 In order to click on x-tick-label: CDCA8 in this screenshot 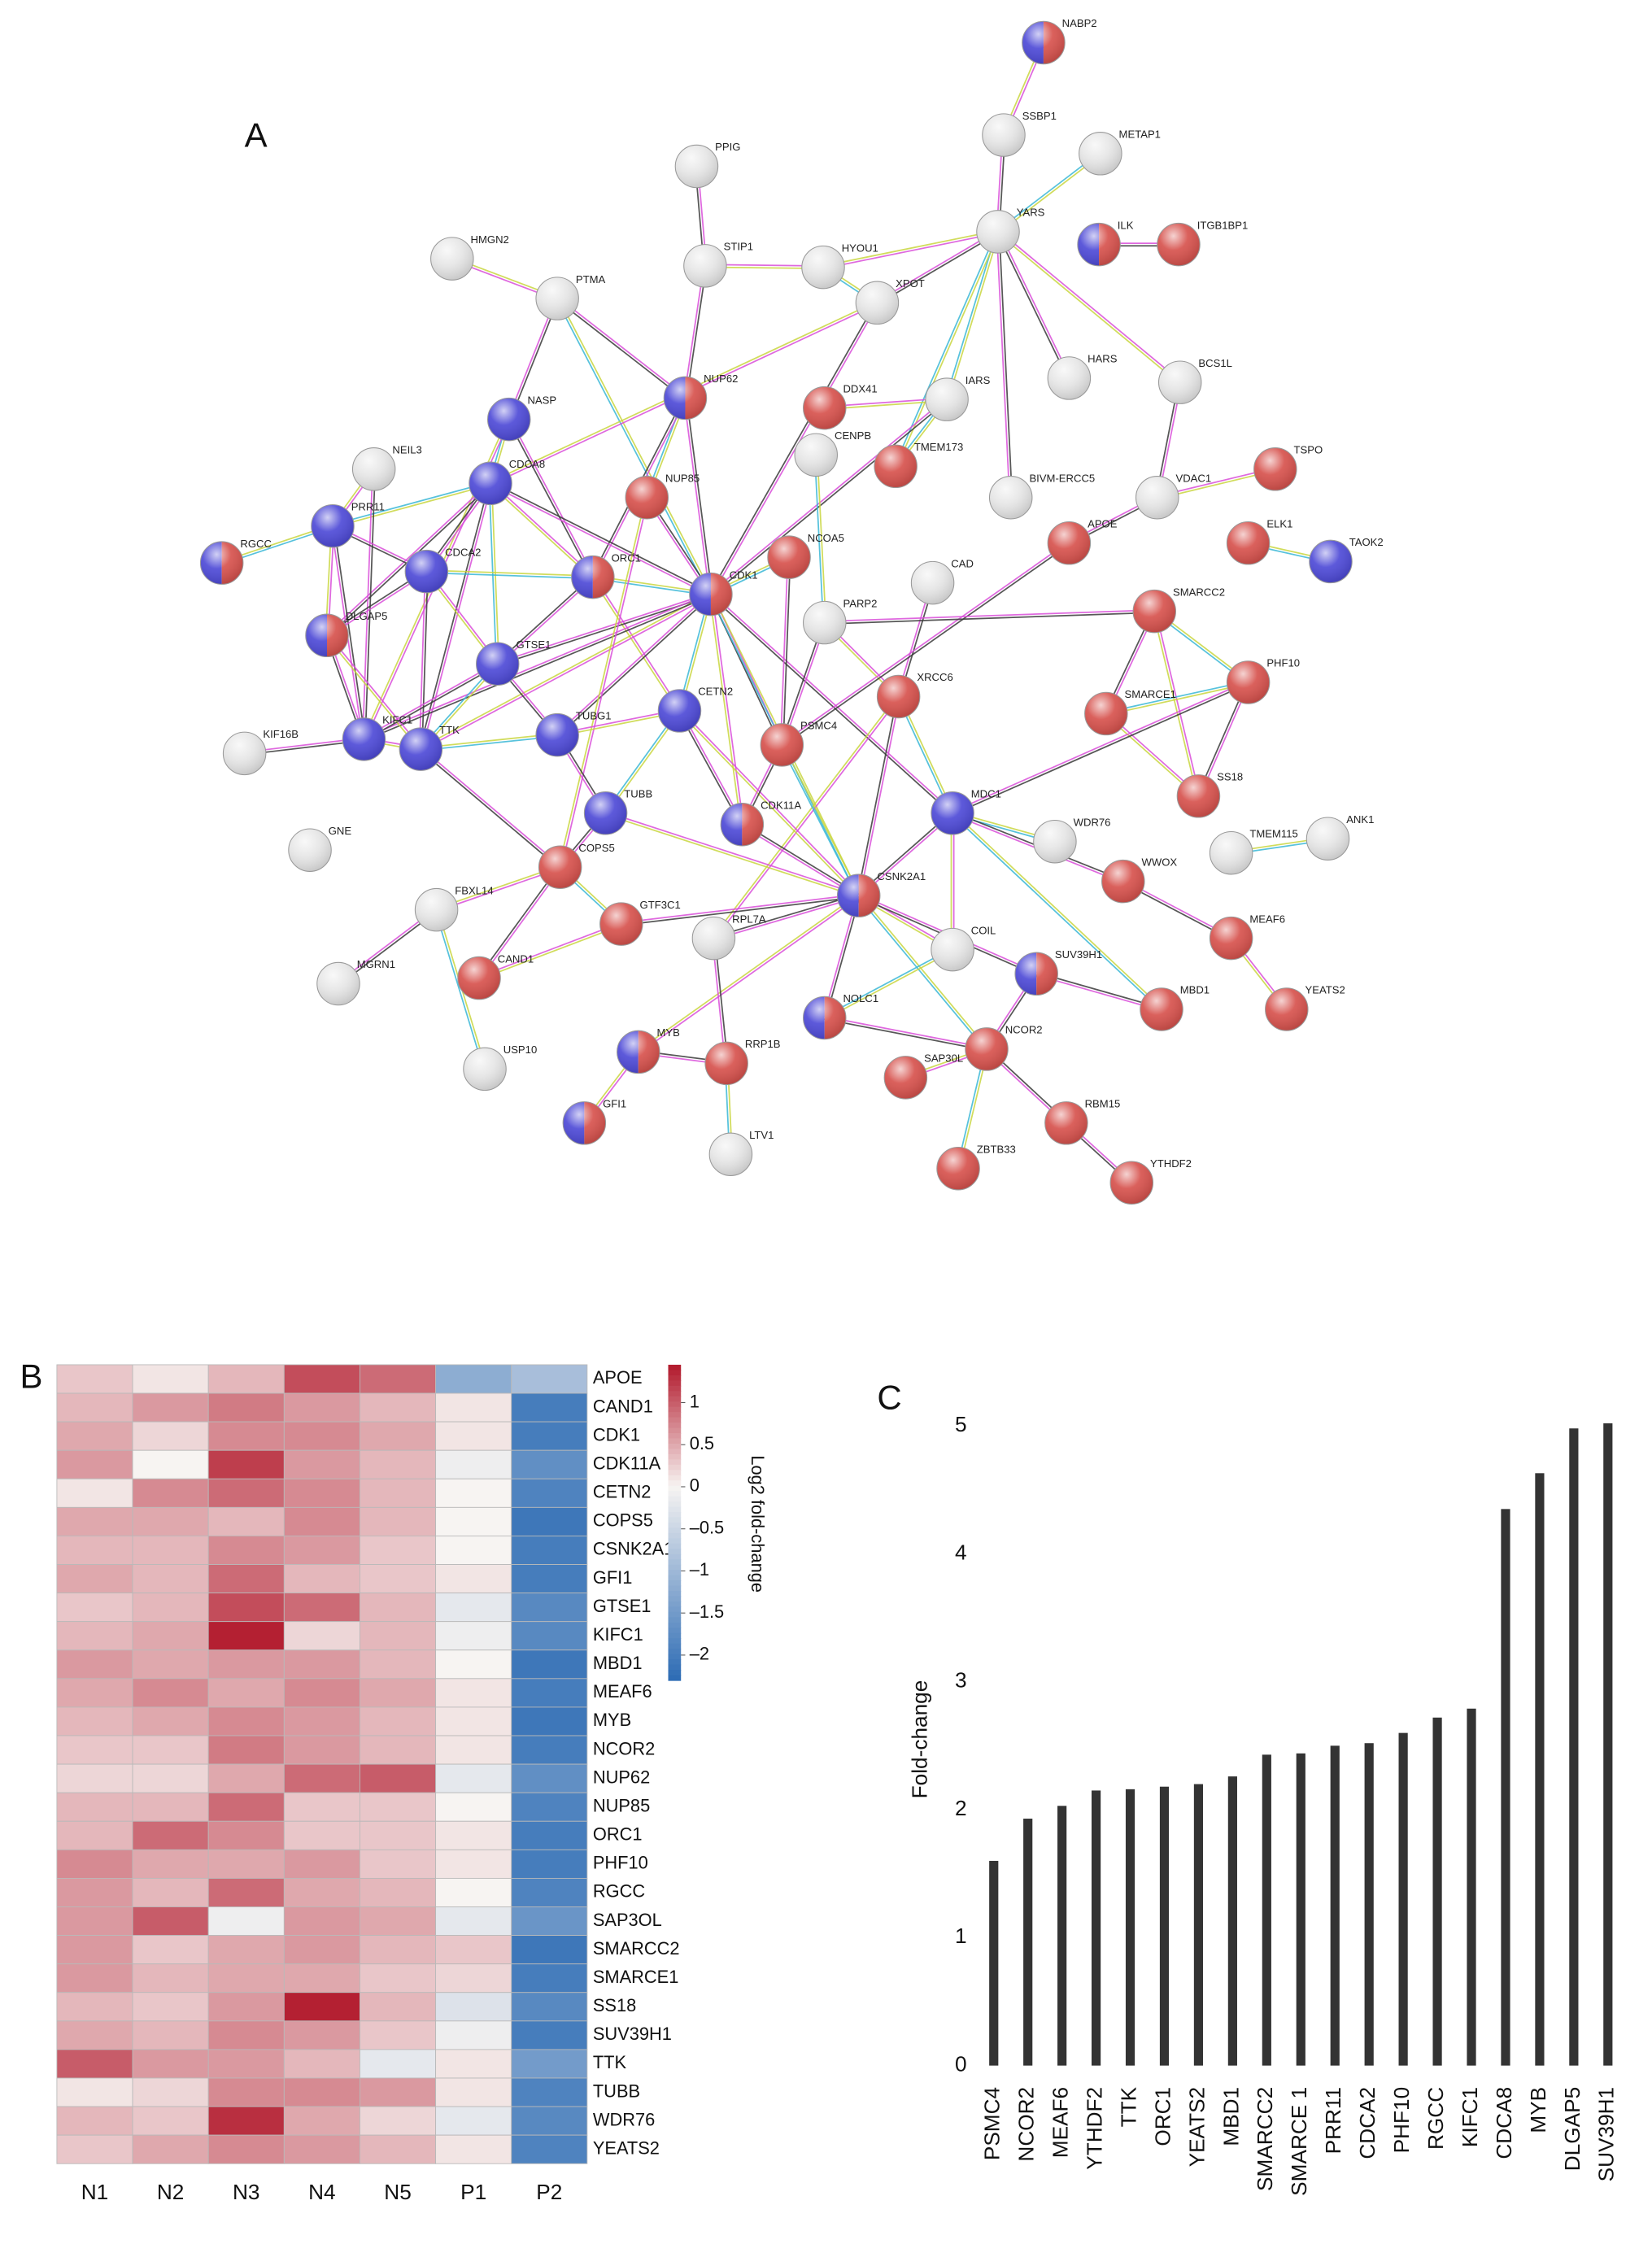, I will do `click(1504, 2123)`.